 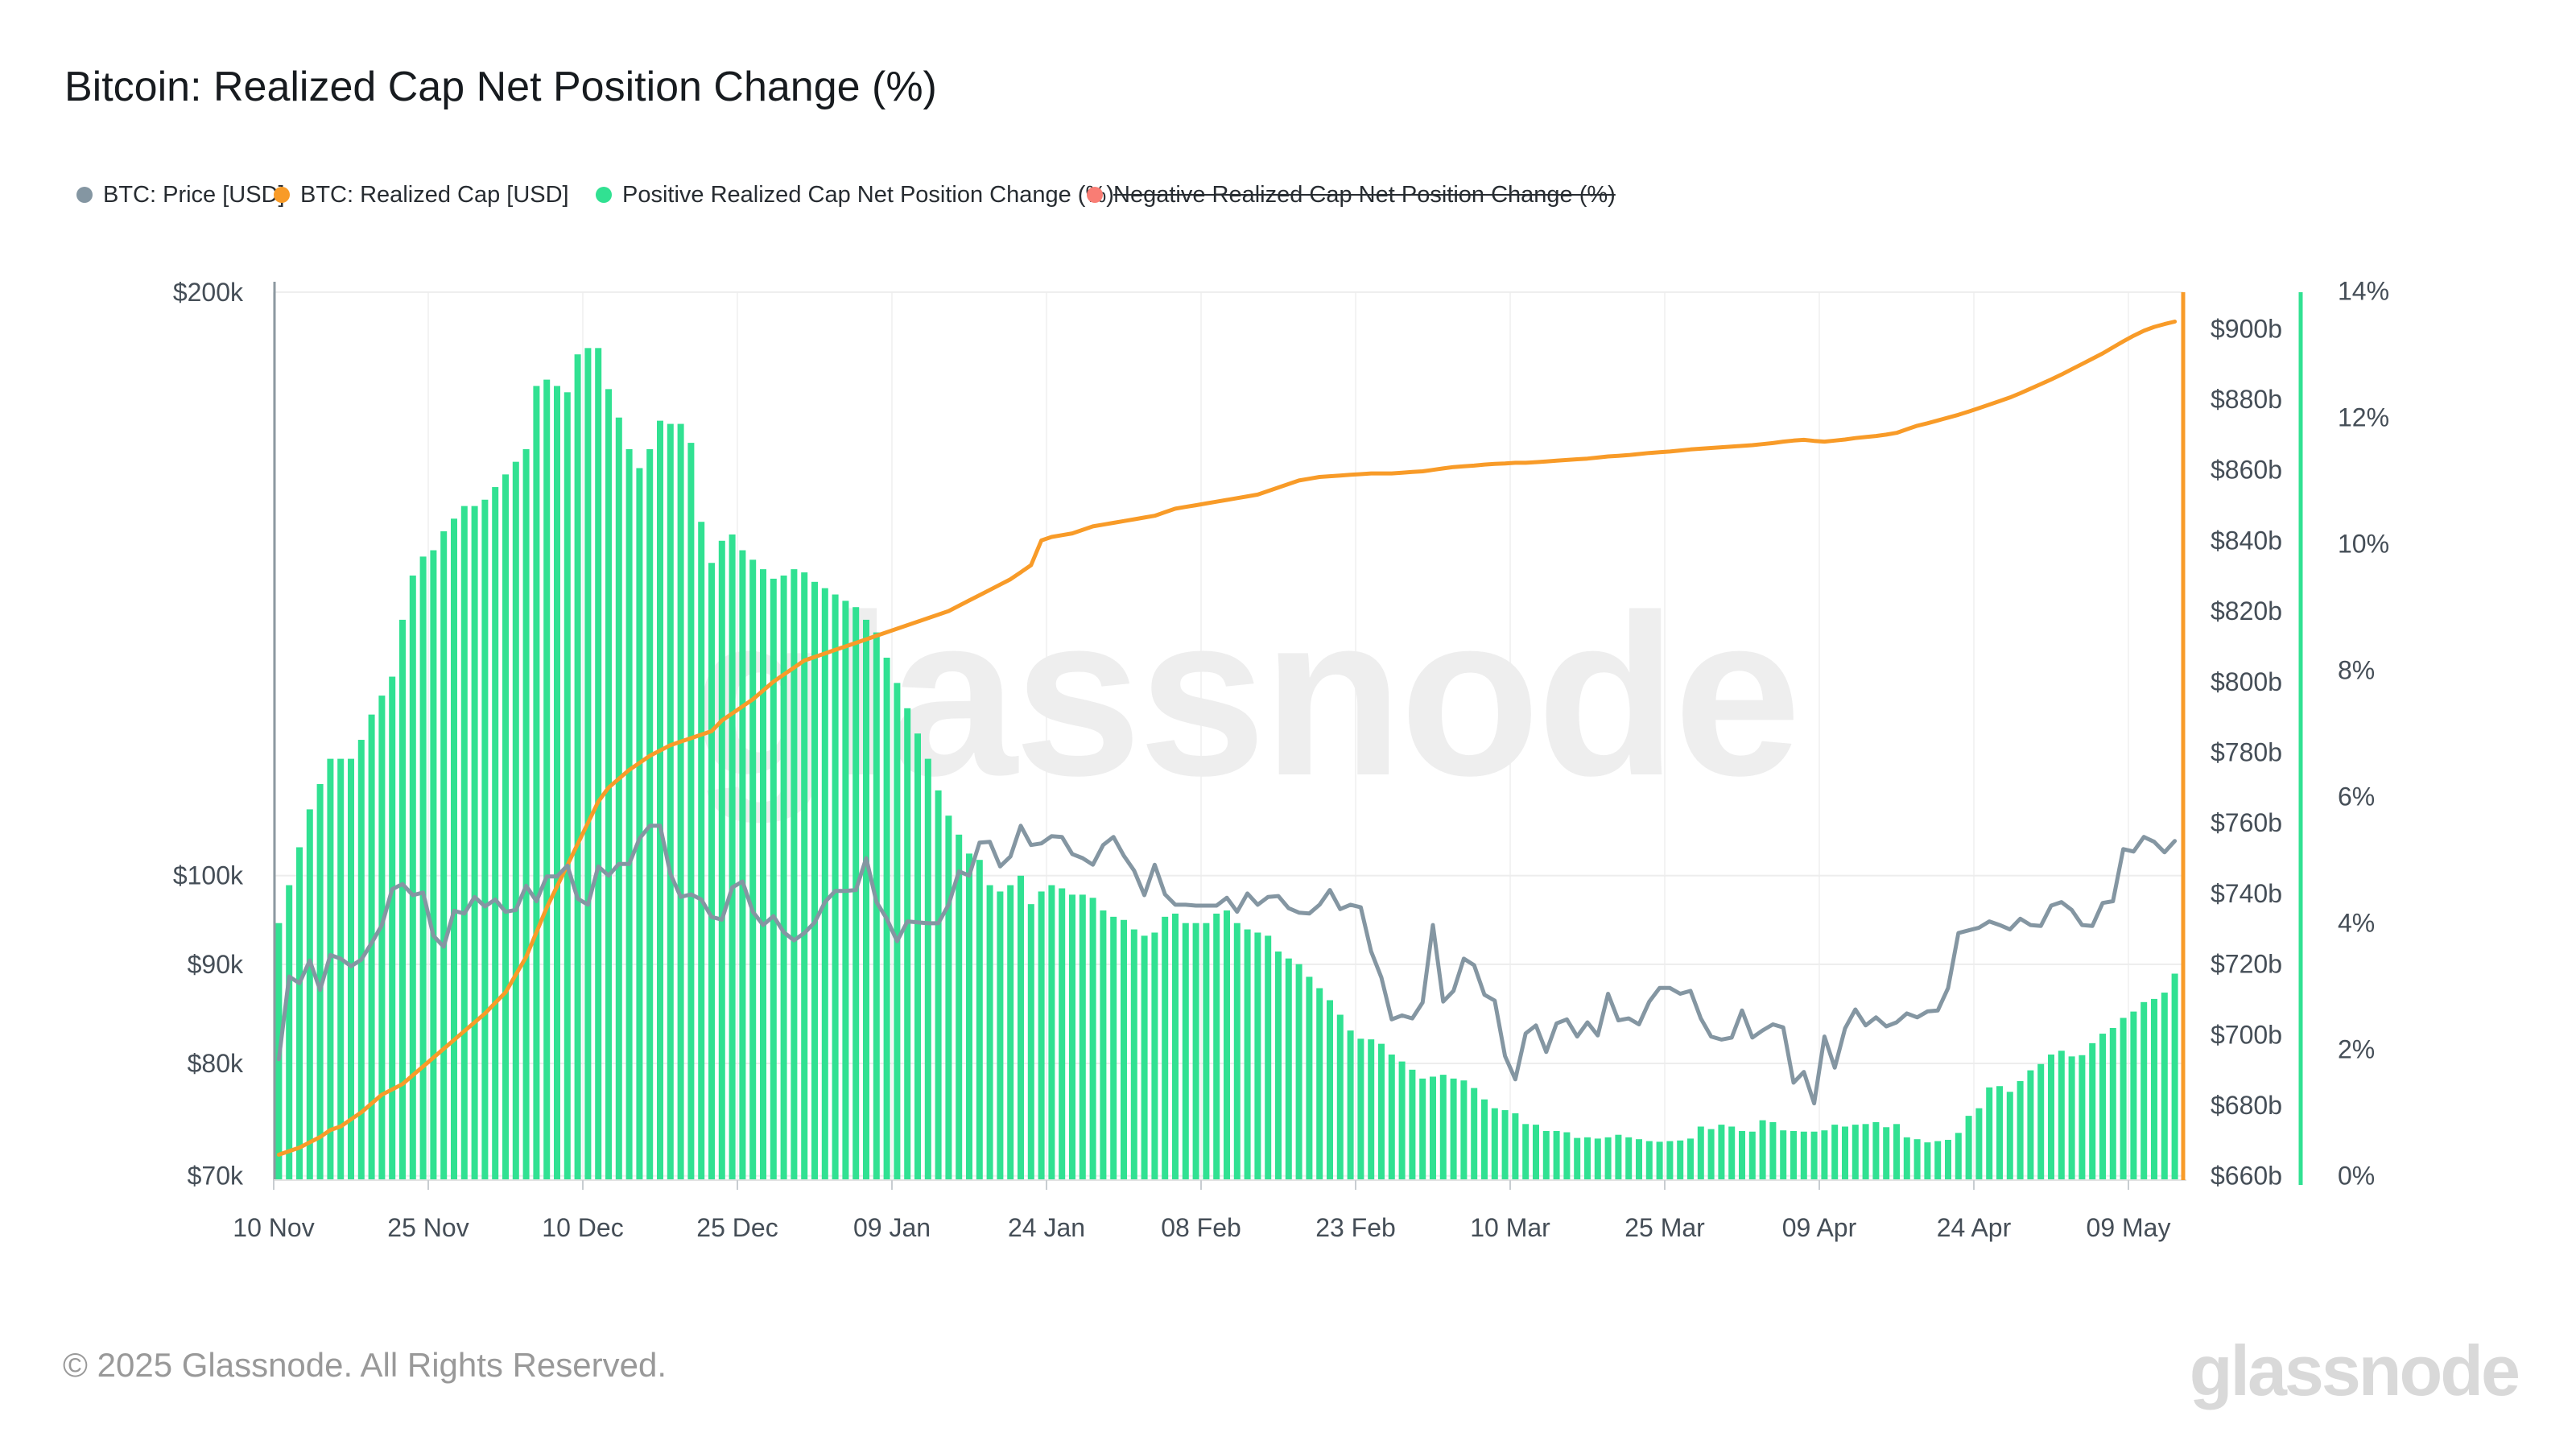 What do you see at coordinates (2356, 1049) in the screenshot?
I see `svg-text: 2%` at bounding box center [2356, 1049].